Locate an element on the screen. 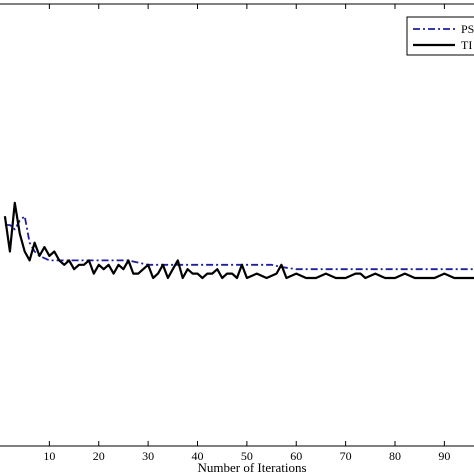 The image size is (474, 474). x-tick-label: 10 is located at coordinates (49, 456).